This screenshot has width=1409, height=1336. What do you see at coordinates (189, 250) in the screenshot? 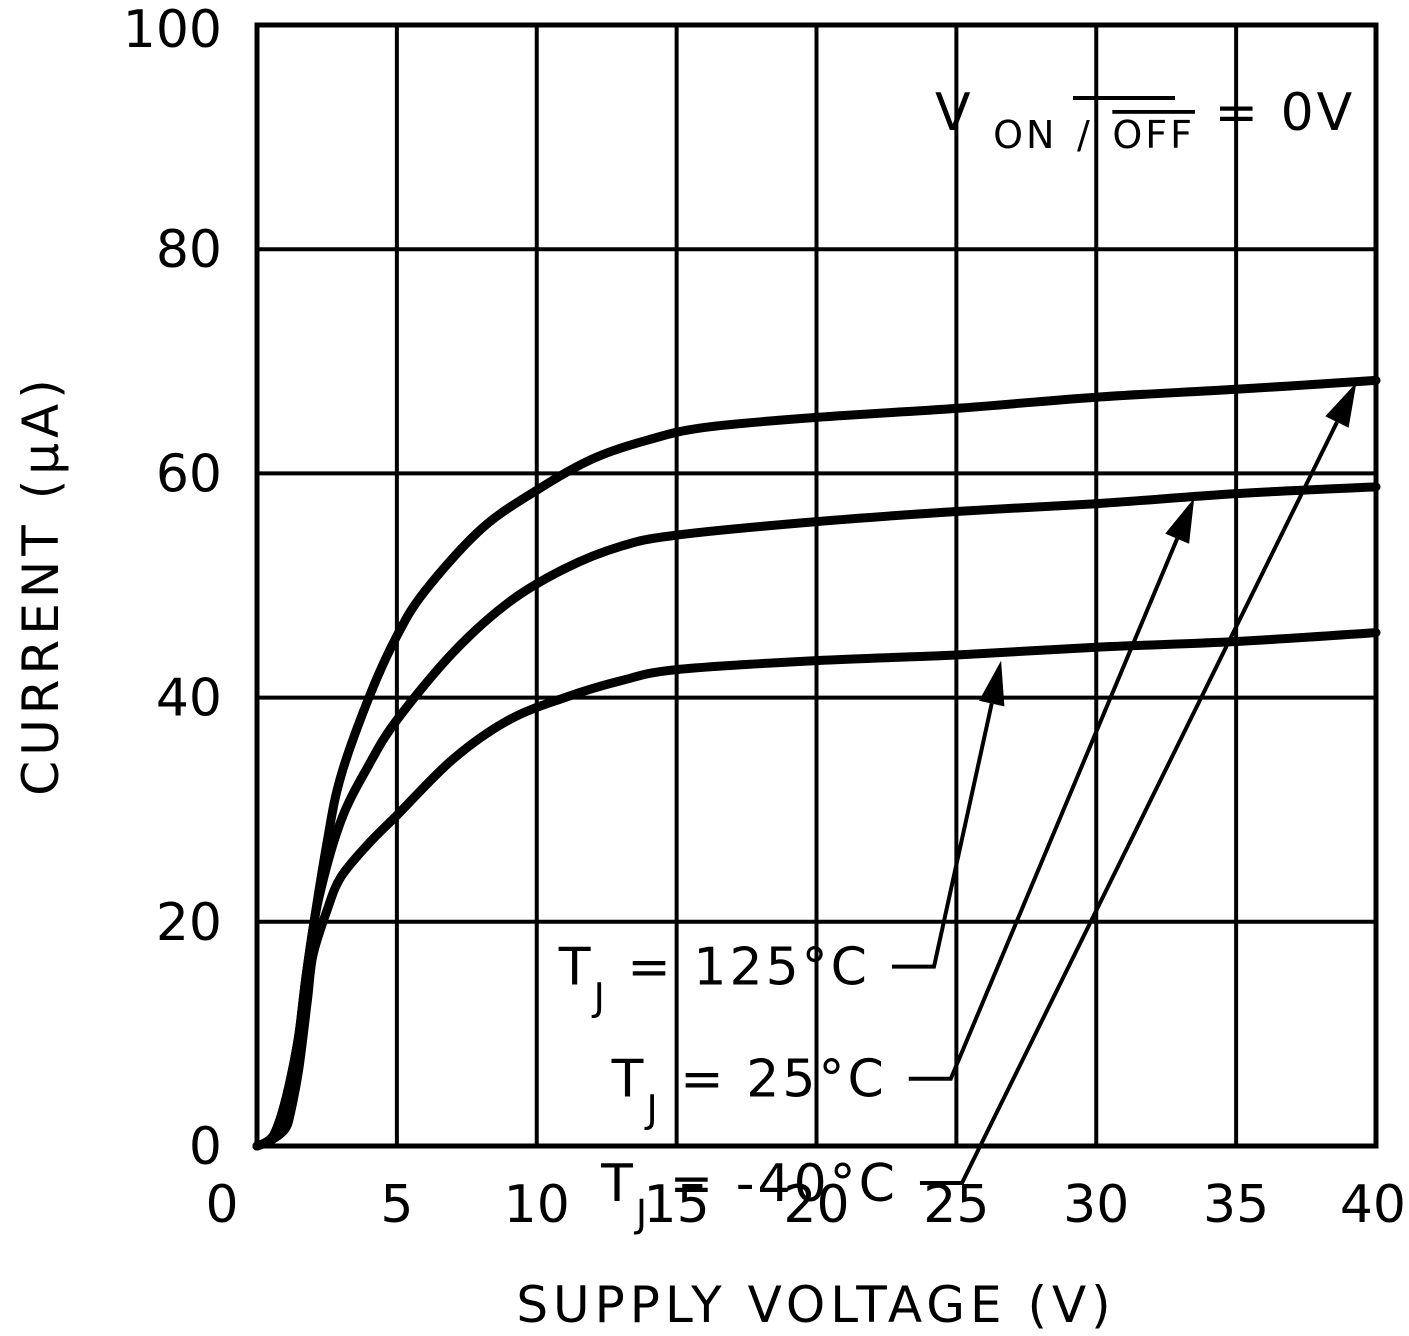
I see `y-tick-label-4: 80` at bounding box center [189, 250].